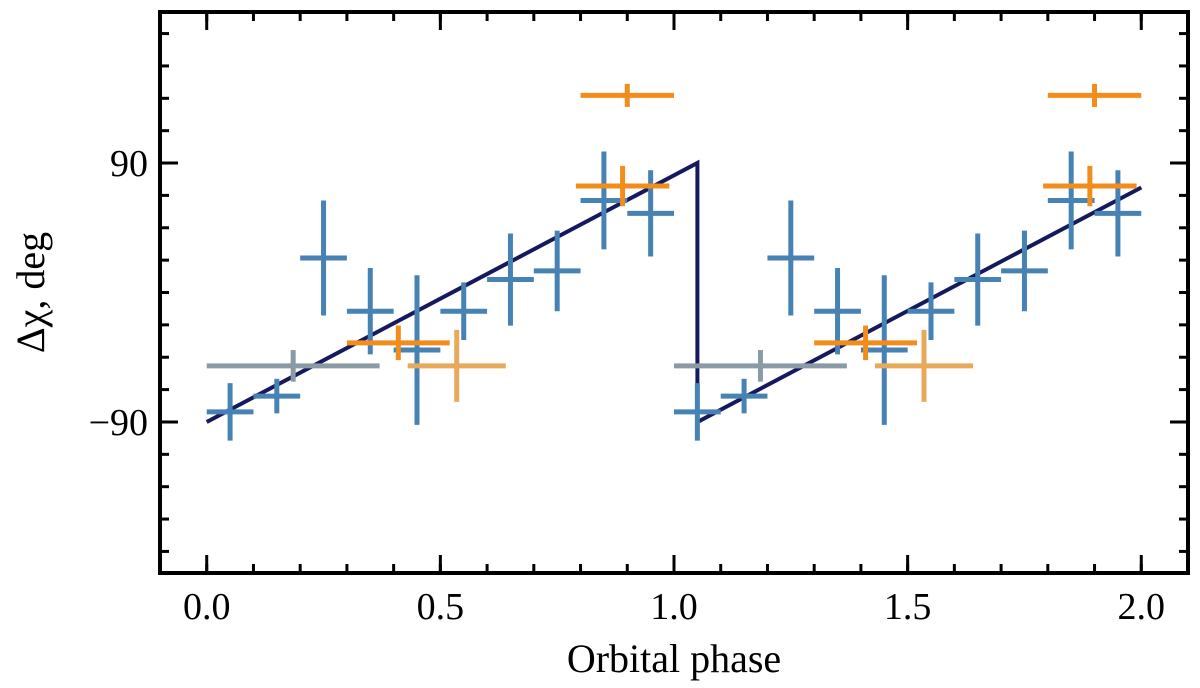 This screenshot has width=1200, height=688. What do you see at coordinates (908, 607) in the screenshot?
I see `x-tick-label: 1.5` at bounding box center [908, 607].